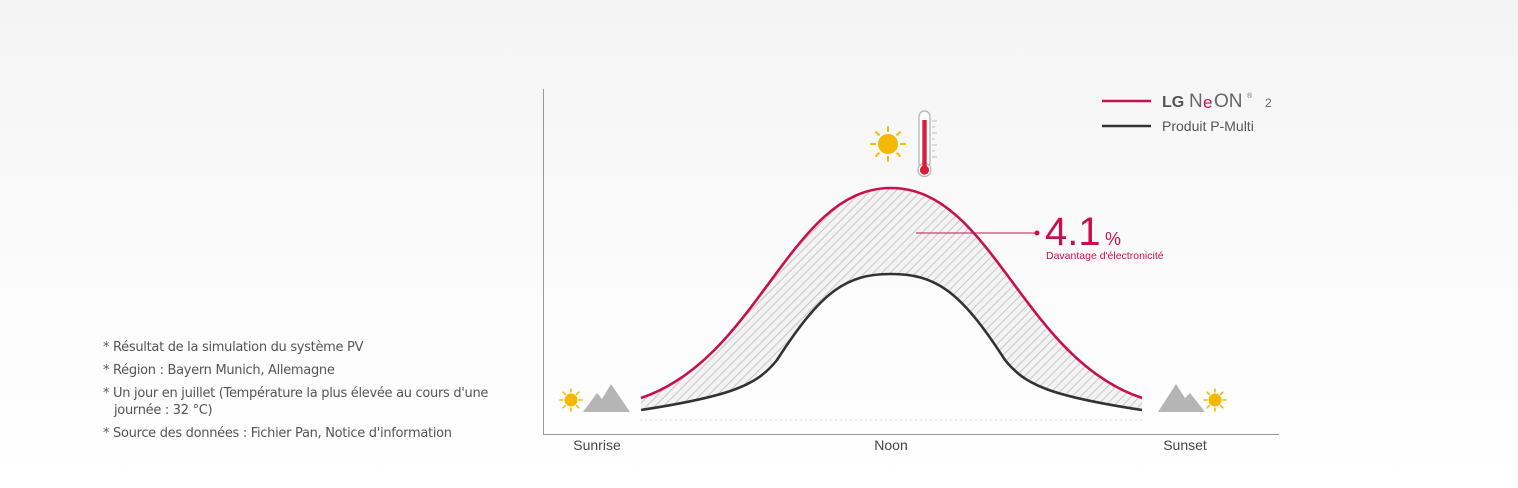  Describe the element at coordinates (1196, 101) in the screenshot. I see `legend-product-n: N` at that location.